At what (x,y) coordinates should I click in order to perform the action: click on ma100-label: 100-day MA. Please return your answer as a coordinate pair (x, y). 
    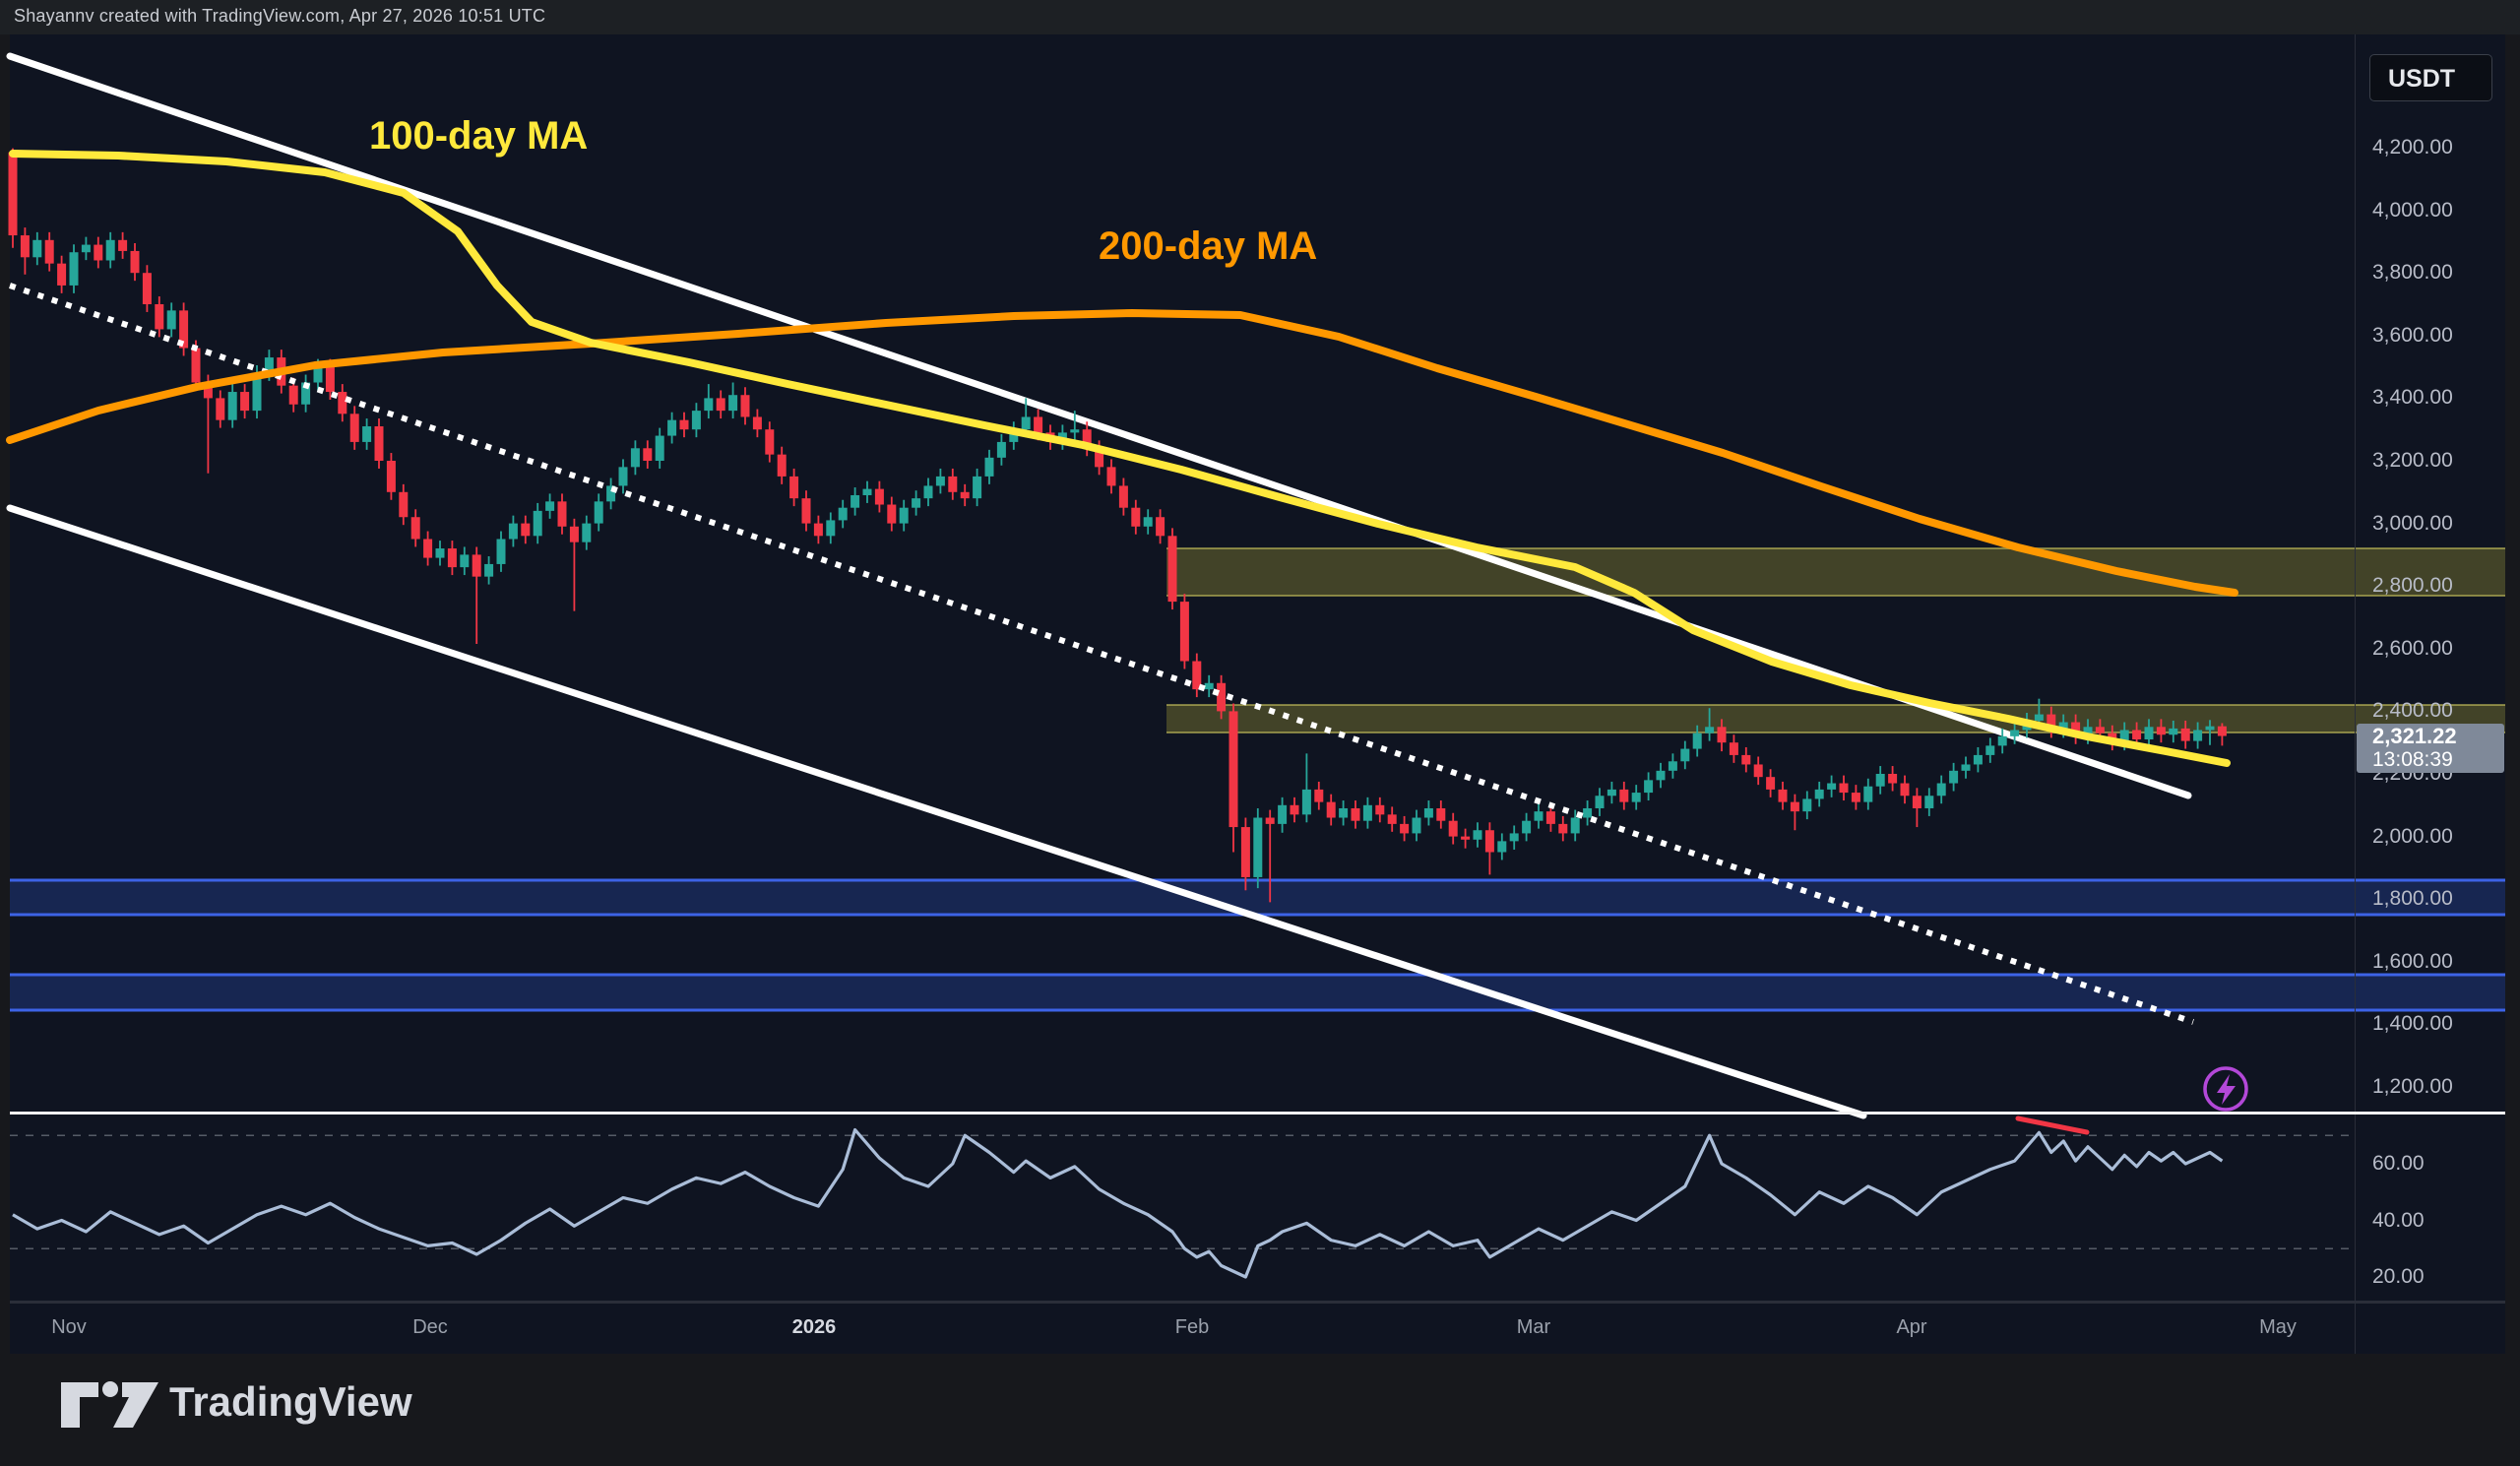
    Looking at the image, I should click on (479, 136).